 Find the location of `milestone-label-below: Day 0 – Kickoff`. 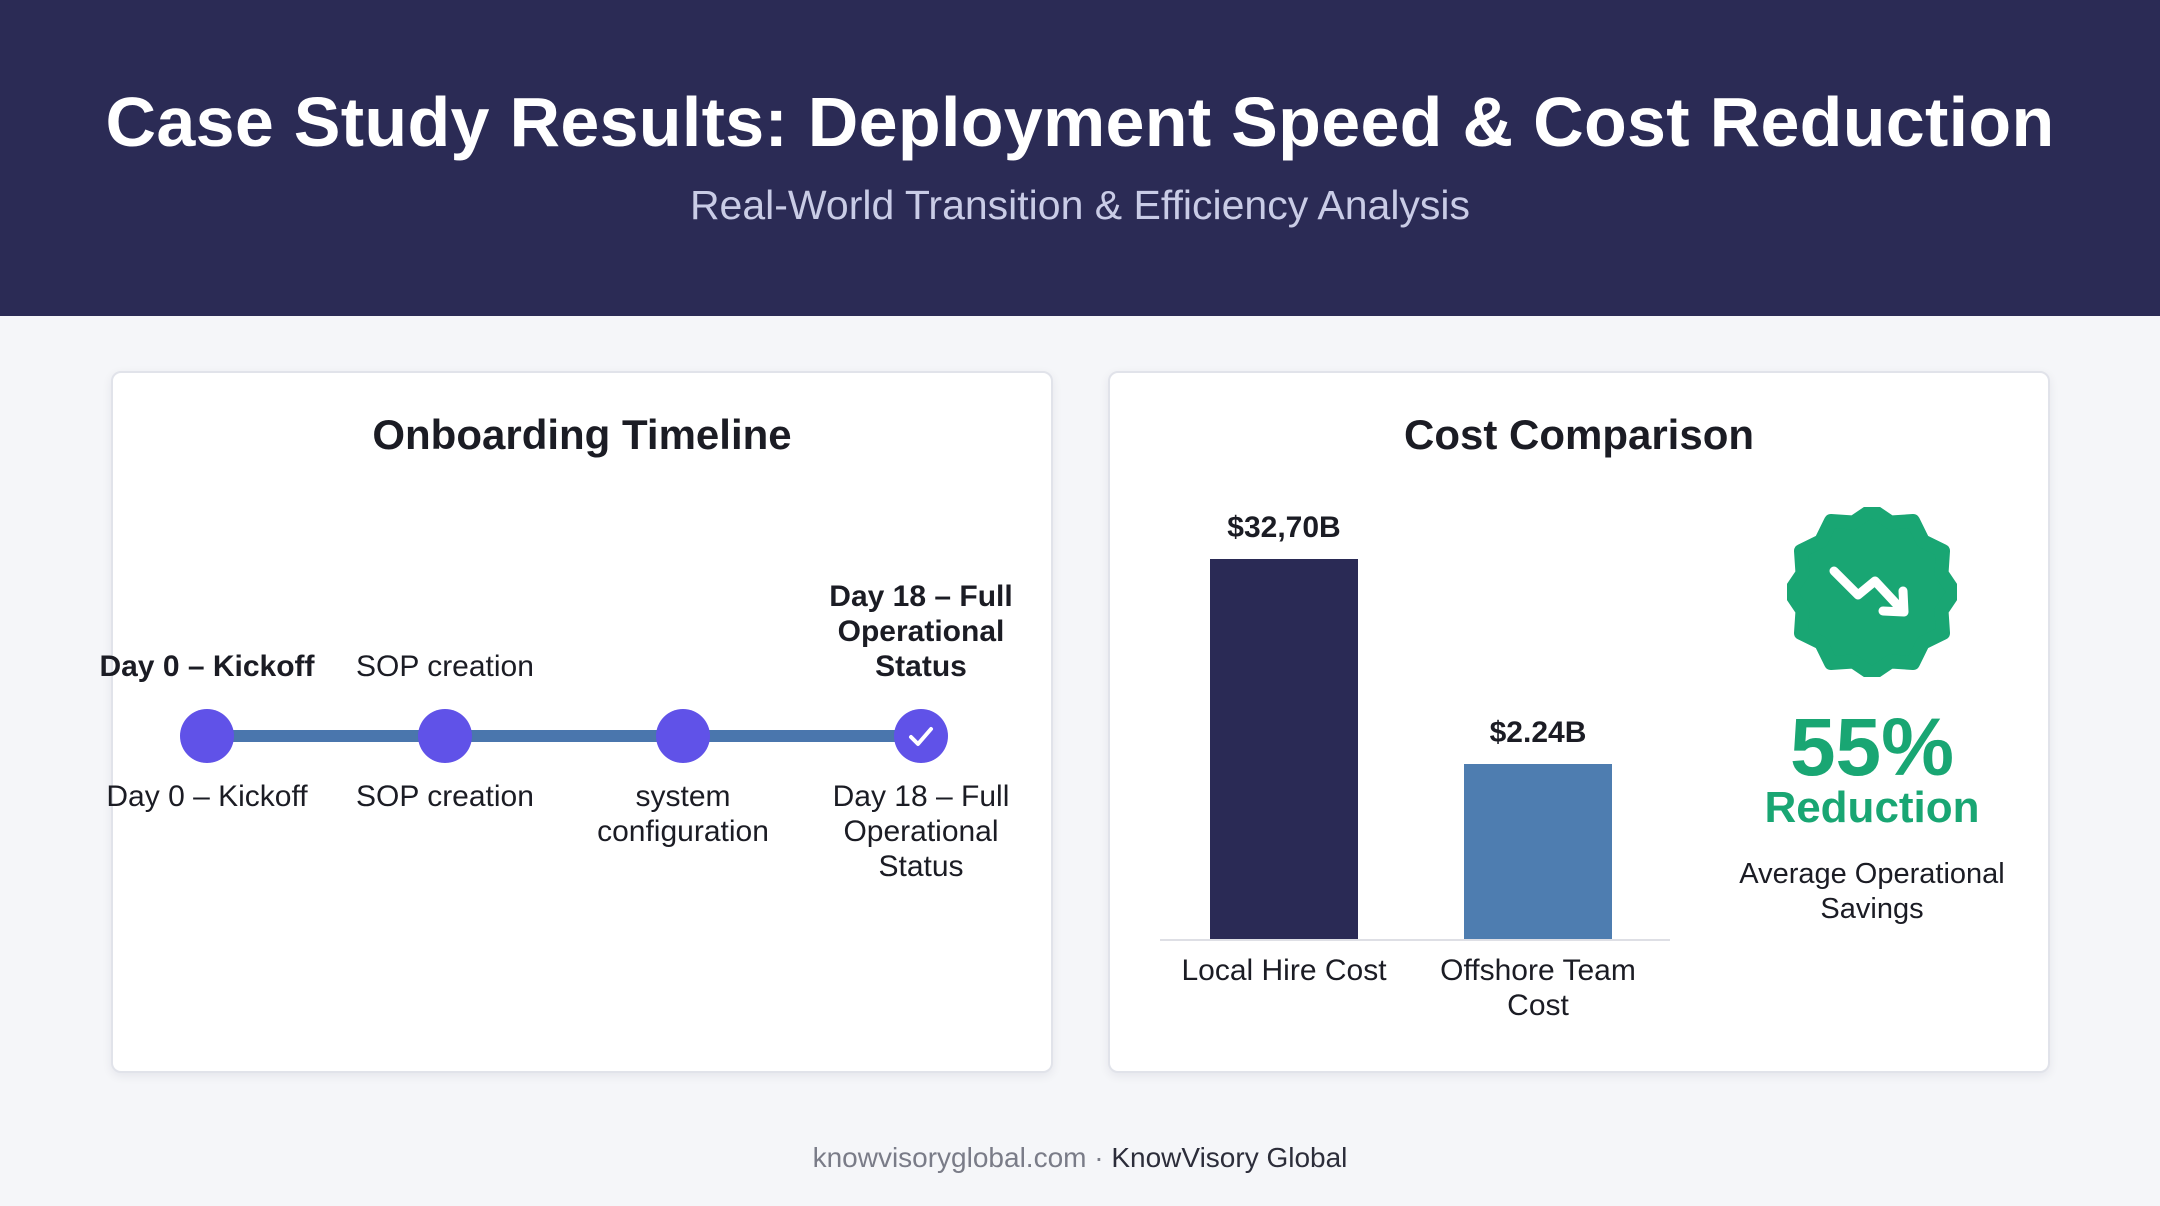

milestone-label-below: Day 0 – Kickoff is located at coordinates (207, 796).